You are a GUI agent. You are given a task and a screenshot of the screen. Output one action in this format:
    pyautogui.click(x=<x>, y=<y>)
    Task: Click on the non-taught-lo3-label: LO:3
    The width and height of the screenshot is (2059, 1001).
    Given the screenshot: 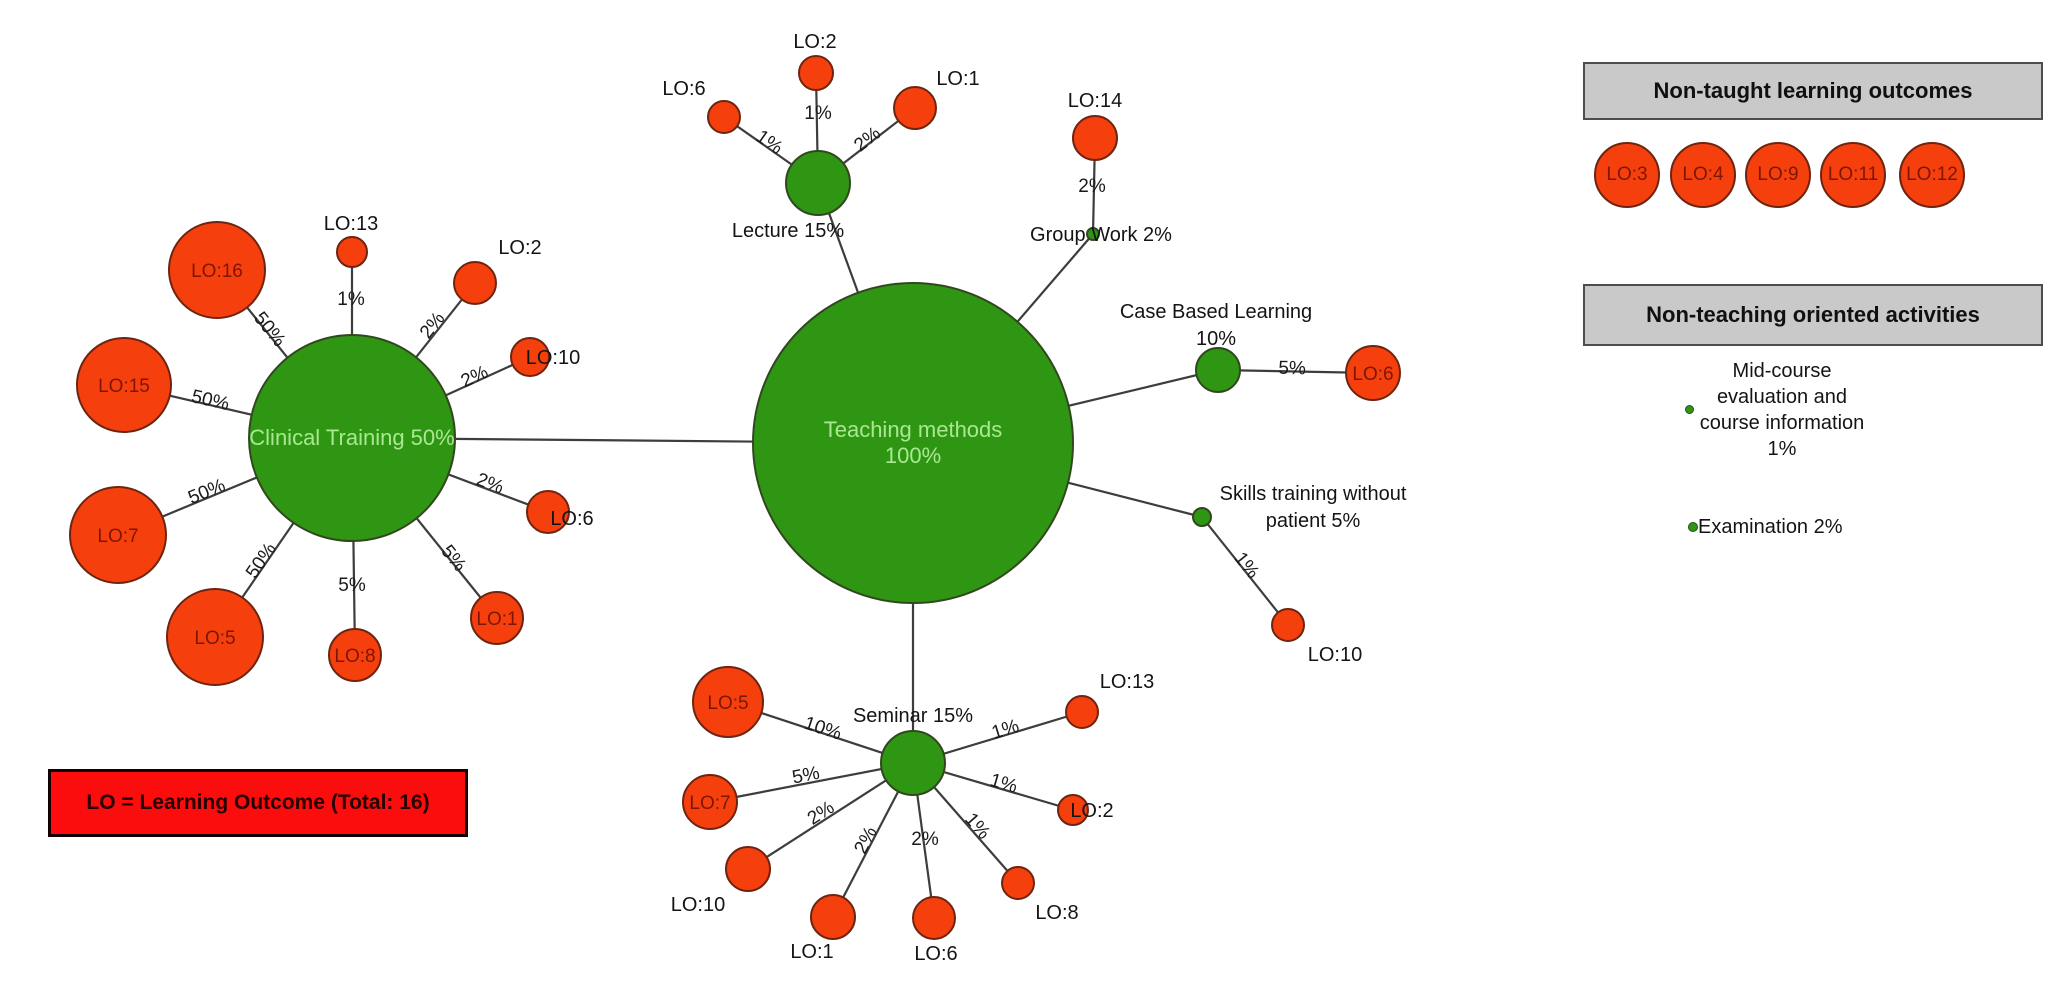 What is the action you would take?
    pyautogui.click(x=1627, y=174)
    